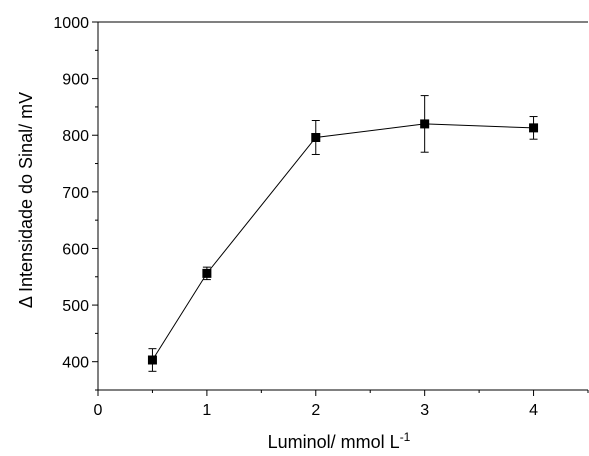 Image resolution: width=589 pixels, height=456 pixels. Describe the element at coordinates (75, 136) in the screenshot. I see `y-tick-label: 800` at that location.